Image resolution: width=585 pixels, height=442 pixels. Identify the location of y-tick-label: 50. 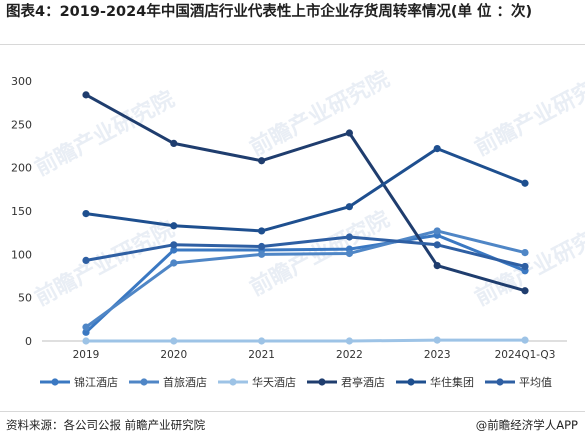
(25, 298).